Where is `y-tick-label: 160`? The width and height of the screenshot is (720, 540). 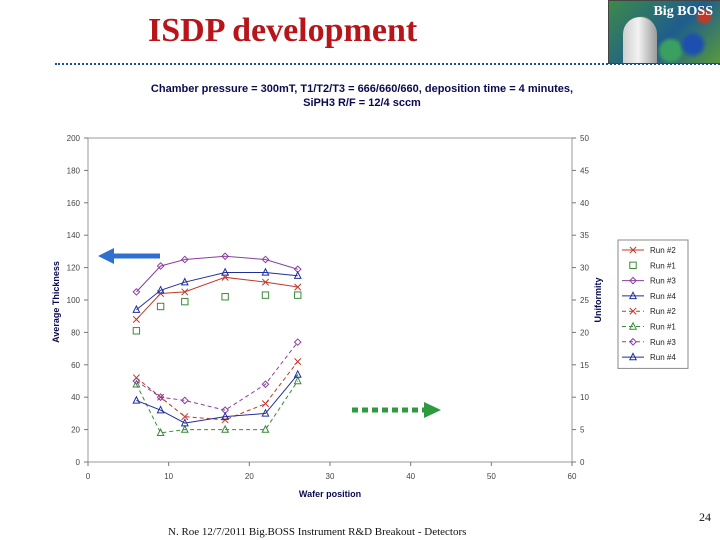
y-tick-label: 160 is located at coordinates (74, 203).